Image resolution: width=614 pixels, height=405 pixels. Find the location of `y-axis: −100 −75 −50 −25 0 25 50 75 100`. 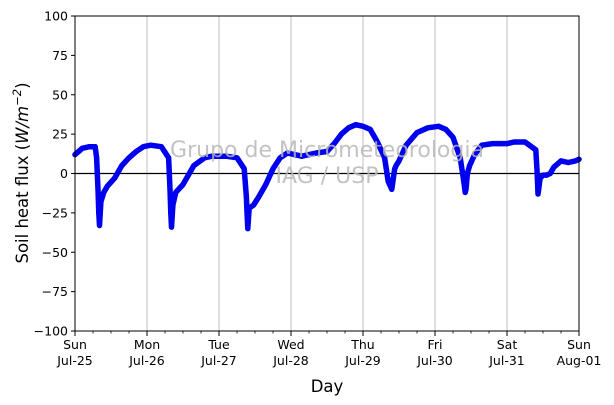

y-axis: −100 −75 −50 −25 0 25 50 75 100 is located at coordinates (54, 174).